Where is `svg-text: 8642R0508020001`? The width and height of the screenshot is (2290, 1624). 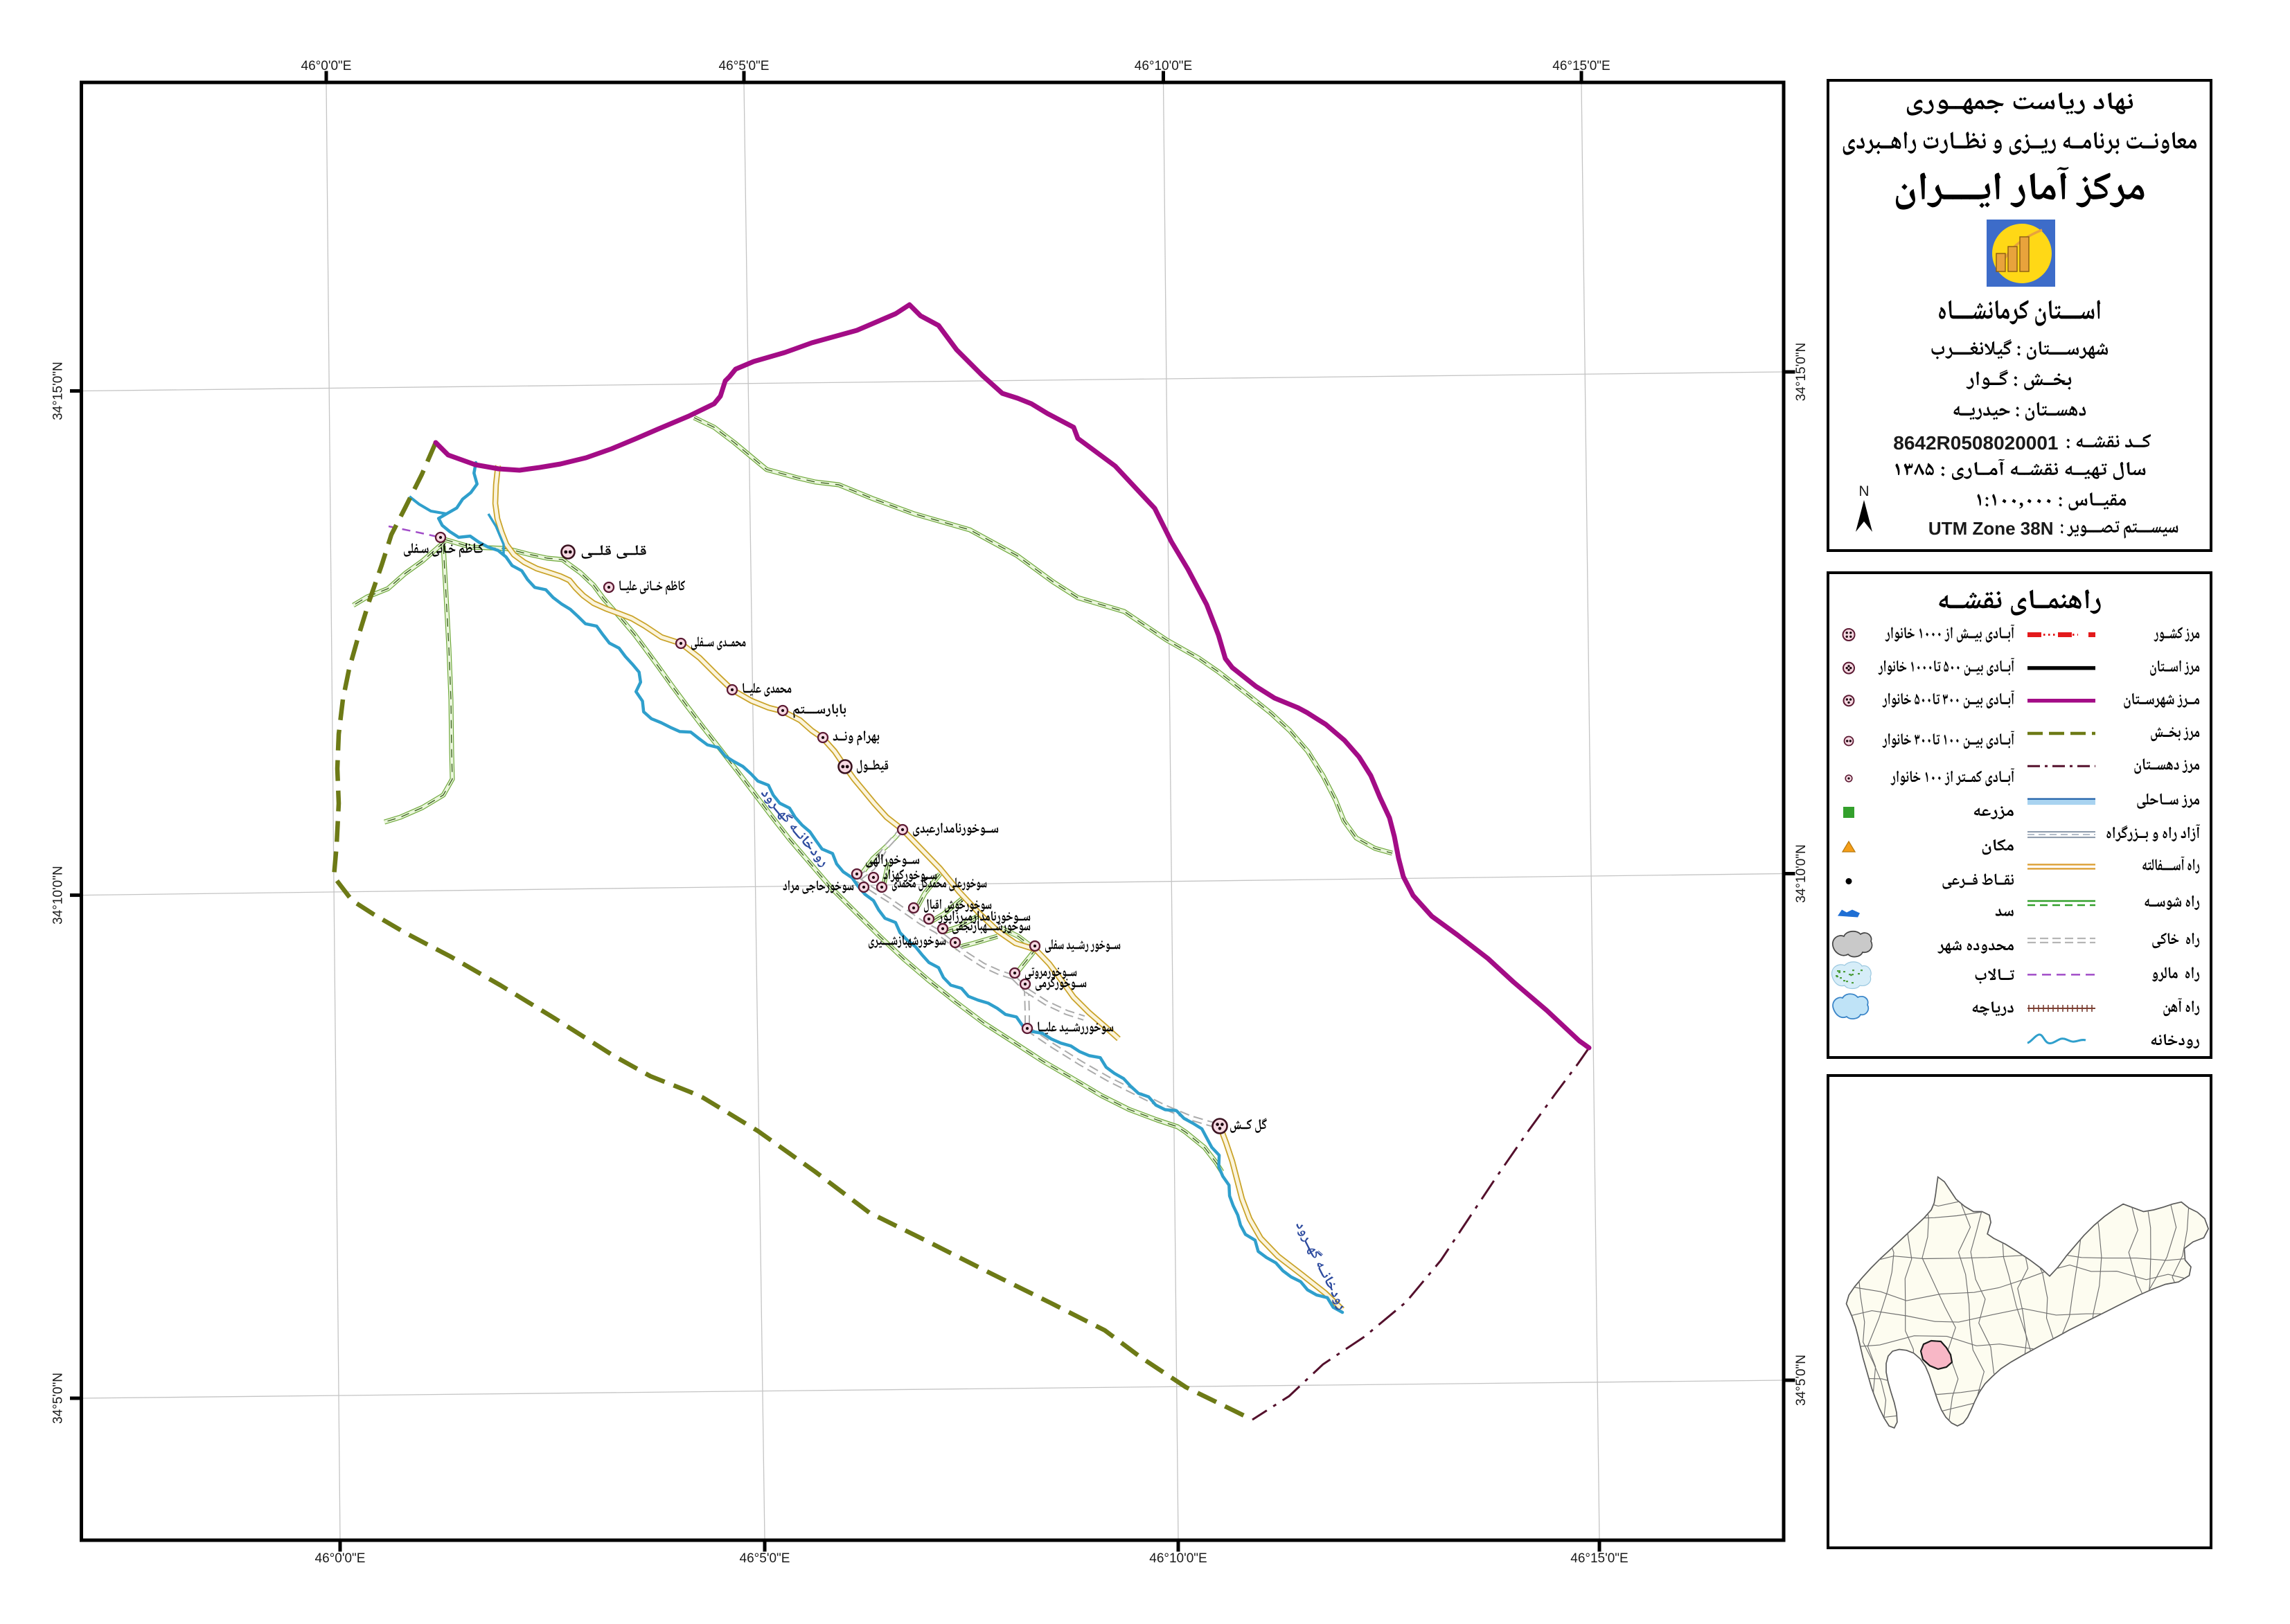
svg-text: 8642R0508020001 is located at coordinates (1975, 443).